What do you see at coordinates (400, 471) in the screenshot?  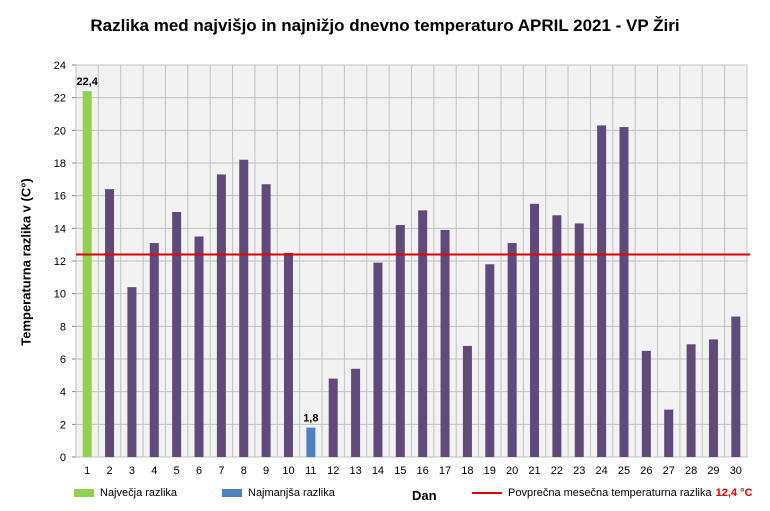 I see `x-tick-label: 15` at bounding box center [400, 471].